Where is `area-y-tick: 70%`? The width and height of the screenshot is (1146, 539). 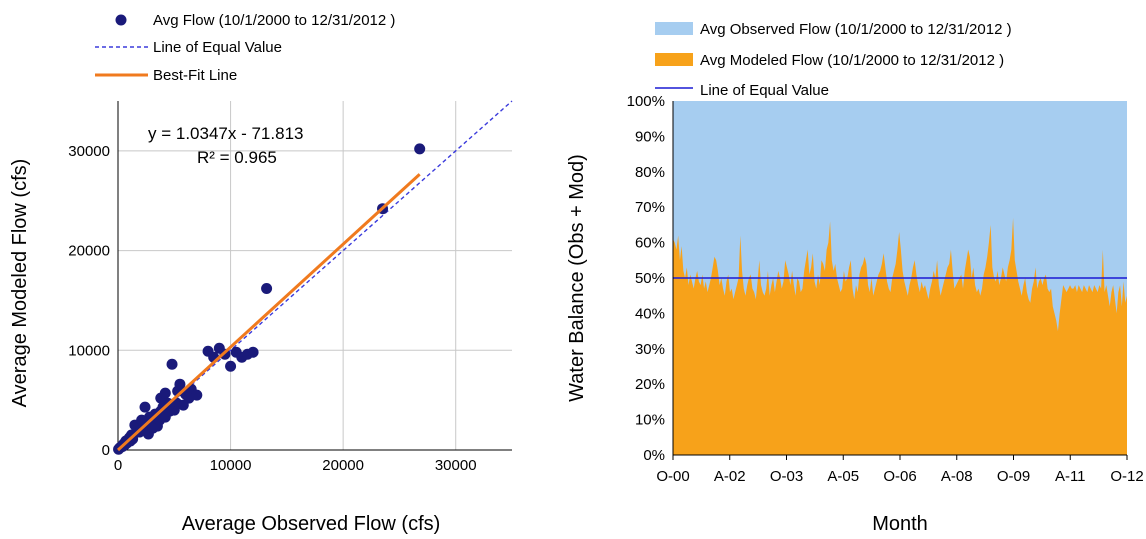 area-y-tick: 70% is located at coordinates (650, 207).